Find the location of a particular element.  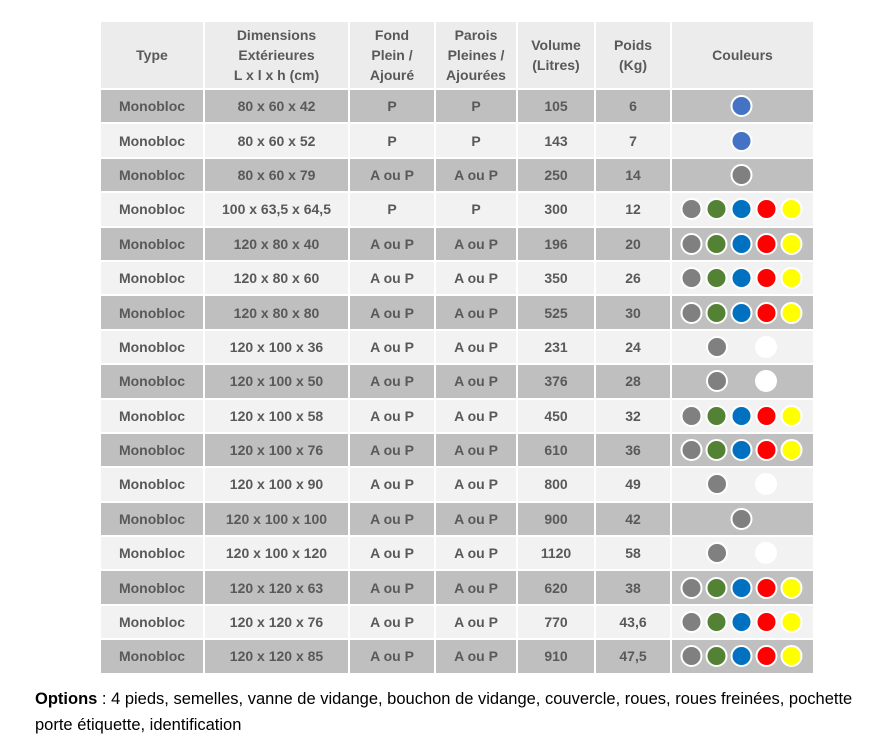

header-cell: Fond Plein / Ajouré is located at coordinates (392, 55).